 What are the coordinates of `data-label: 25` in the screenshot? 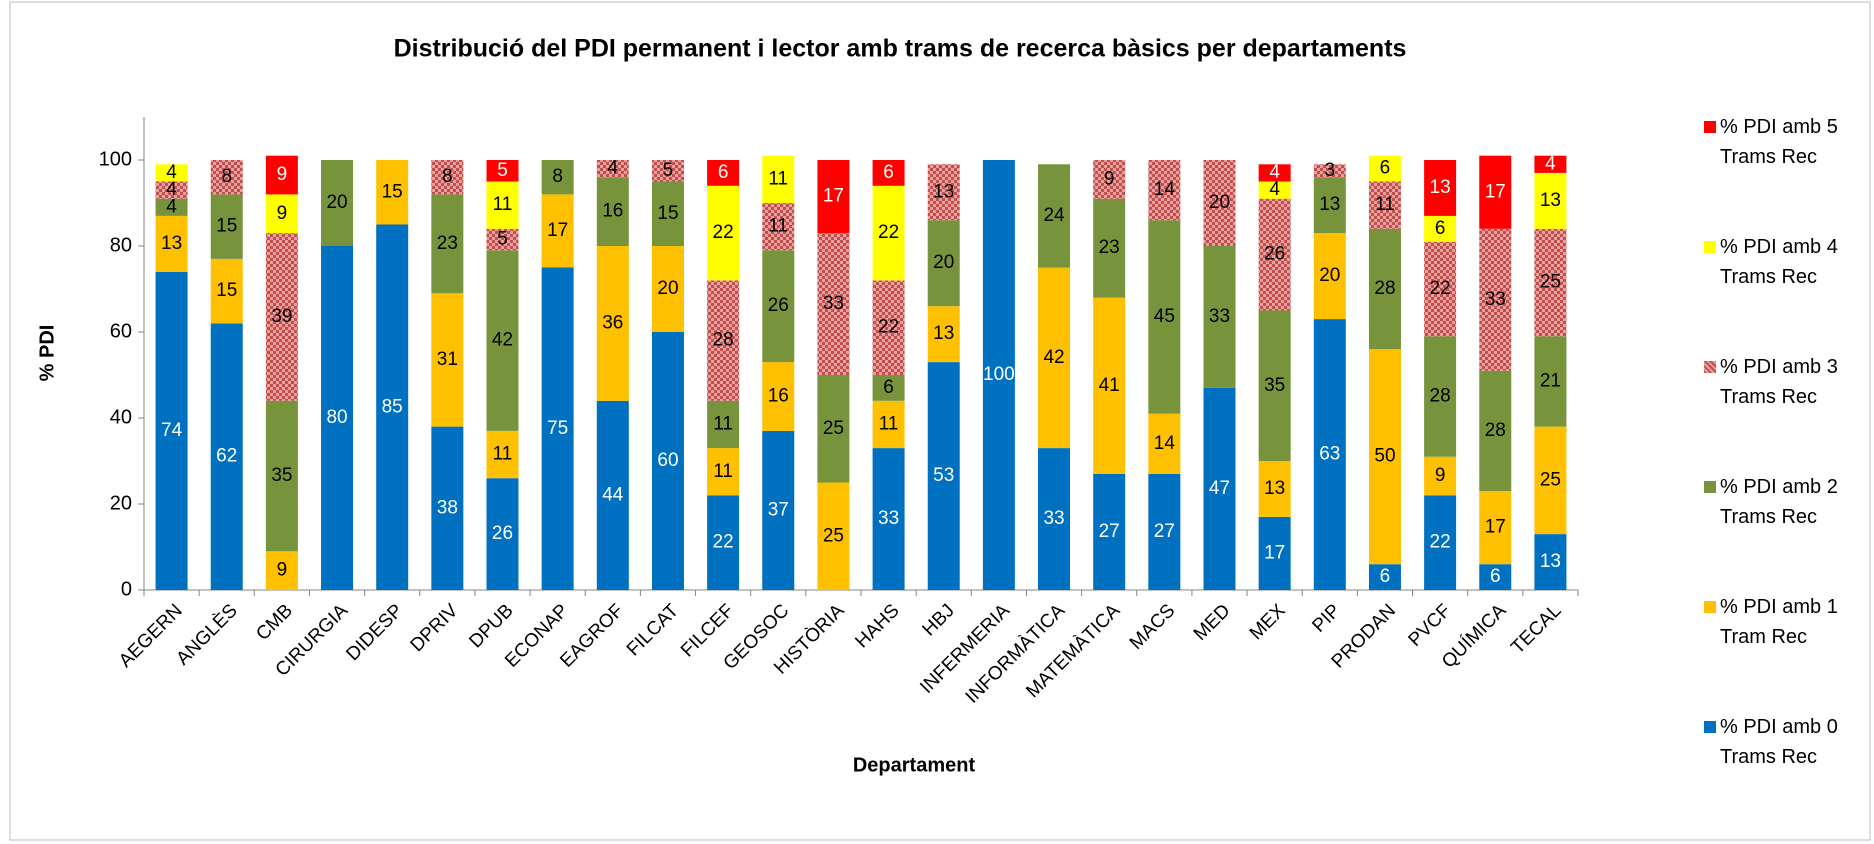 It's located at (833, 535).